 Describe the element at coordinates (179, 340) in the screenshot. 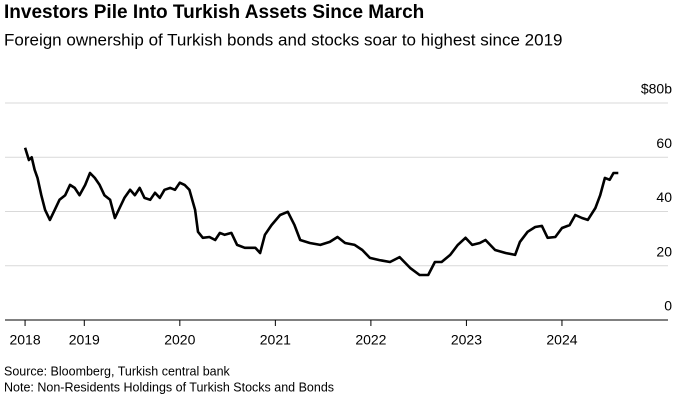

I see `x-tick-label: 2020` at that location.